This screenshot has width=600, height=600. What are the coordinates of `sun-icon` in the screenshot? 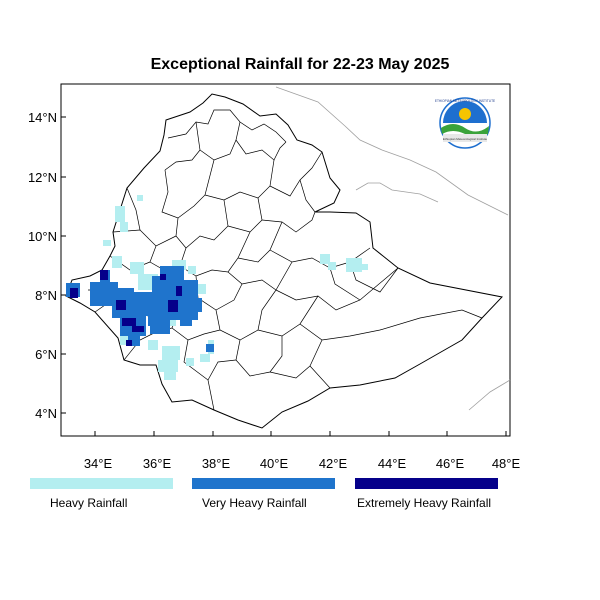 It's located at (465, 114).